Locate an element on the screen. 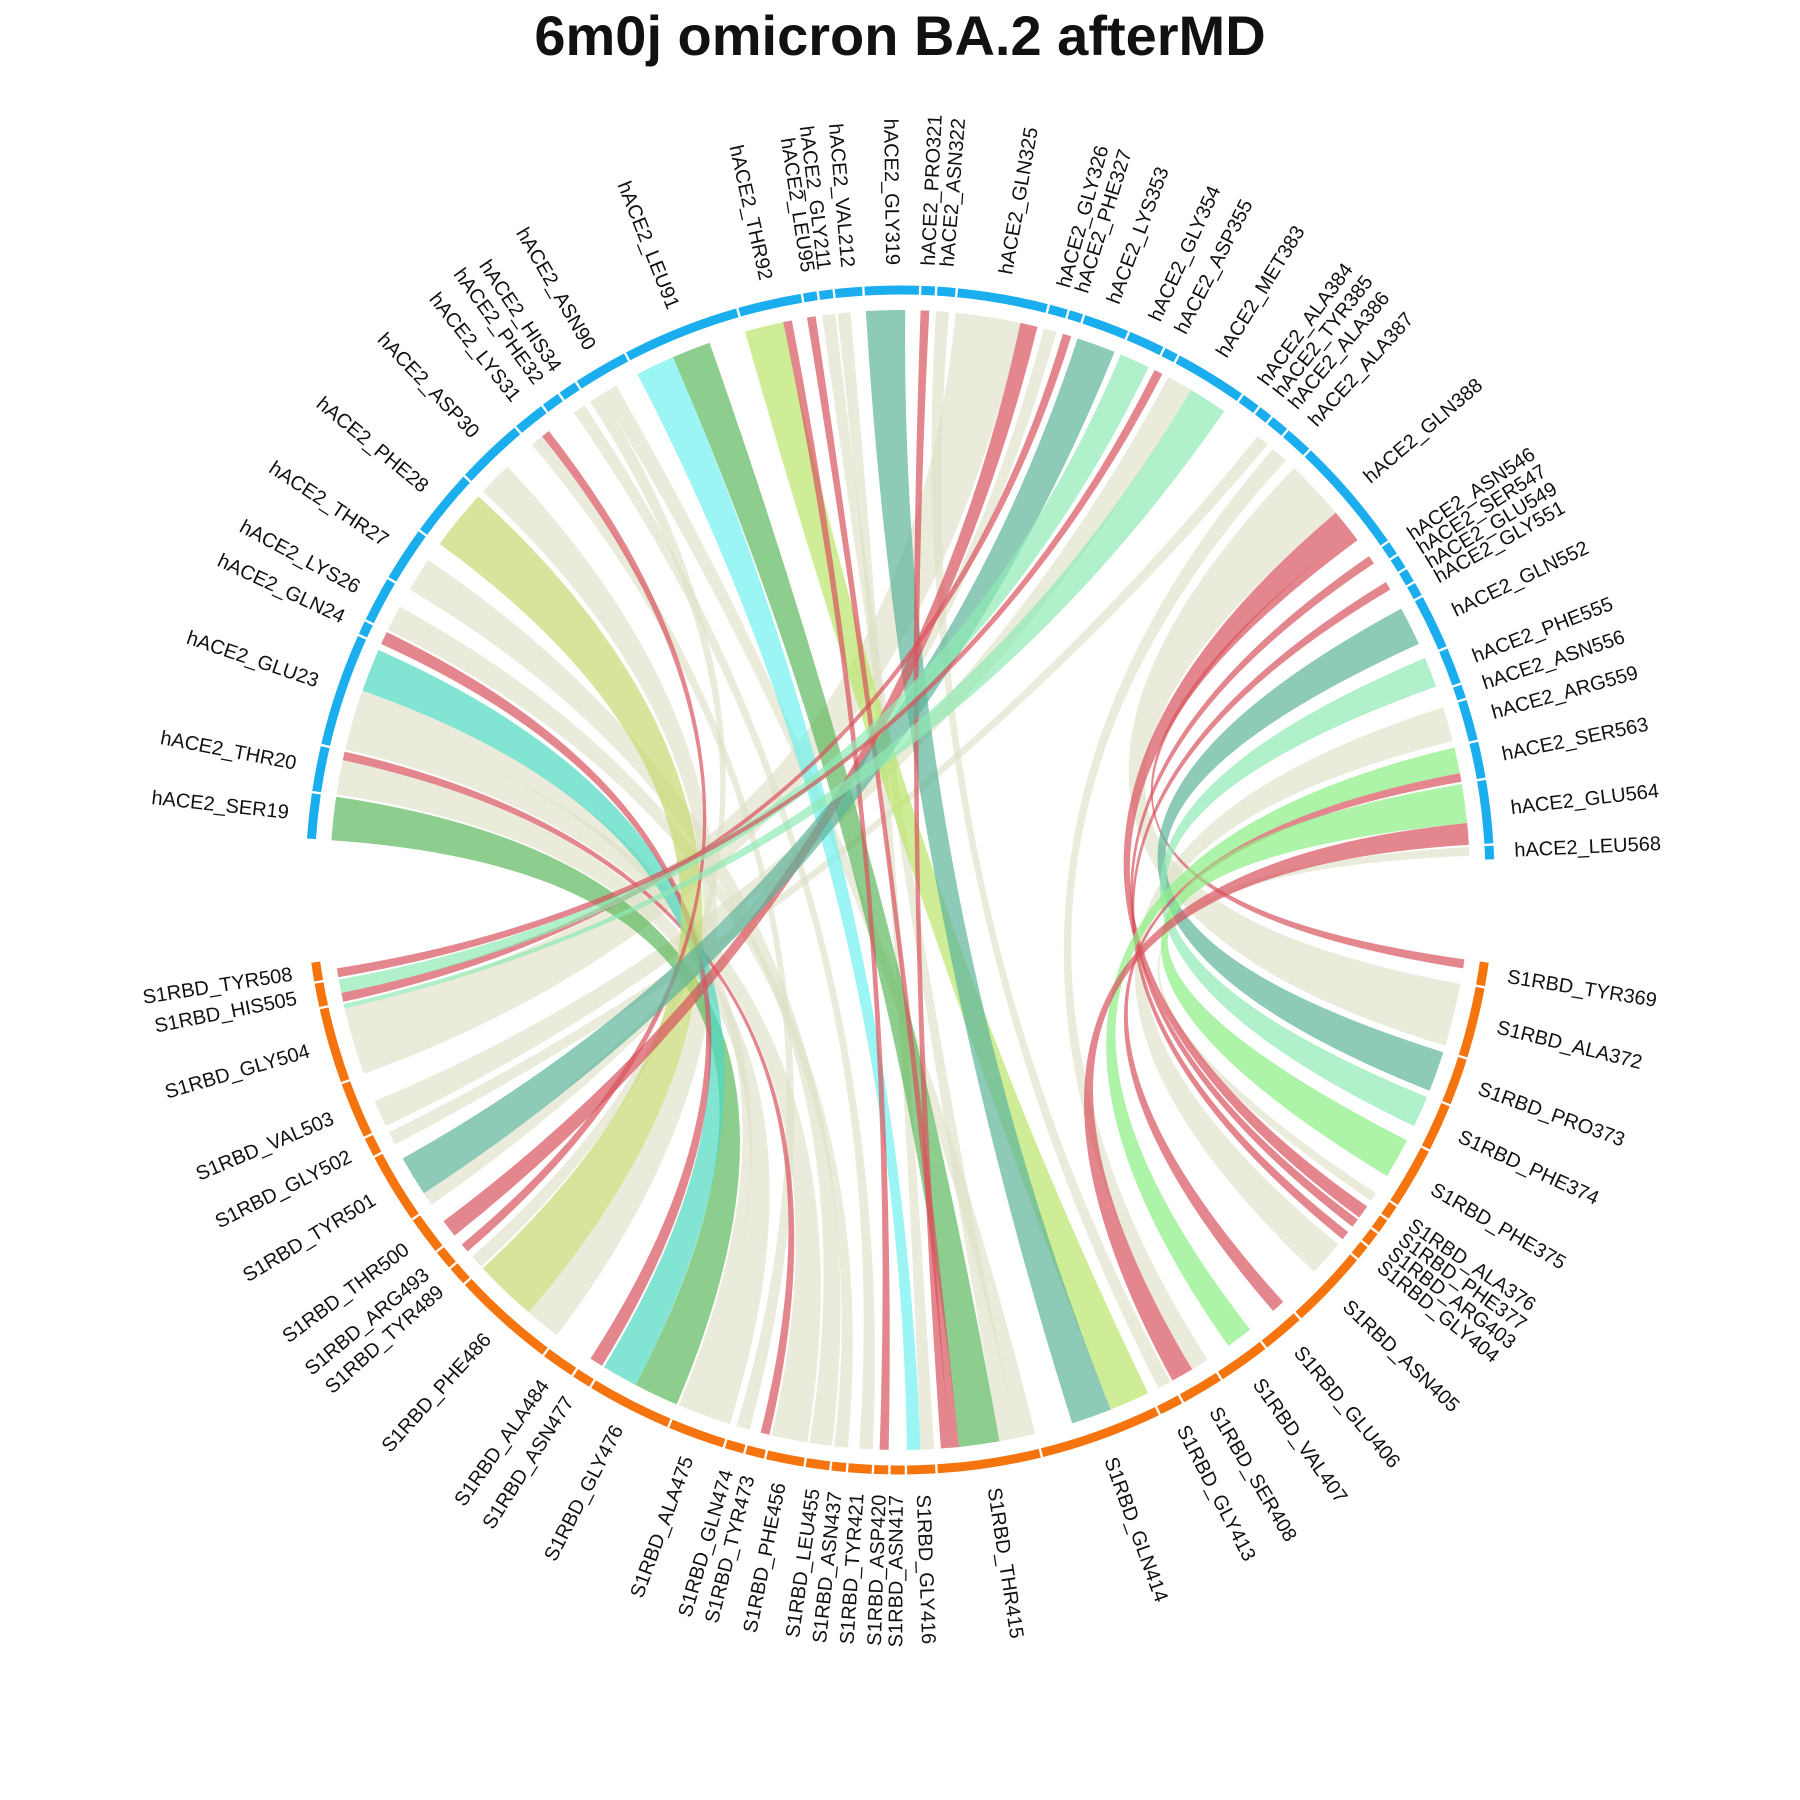 The width and height of the screenshot is (1800, 1800). hace2-arc-hace2_thr20 is located at coordinates (321, 769).